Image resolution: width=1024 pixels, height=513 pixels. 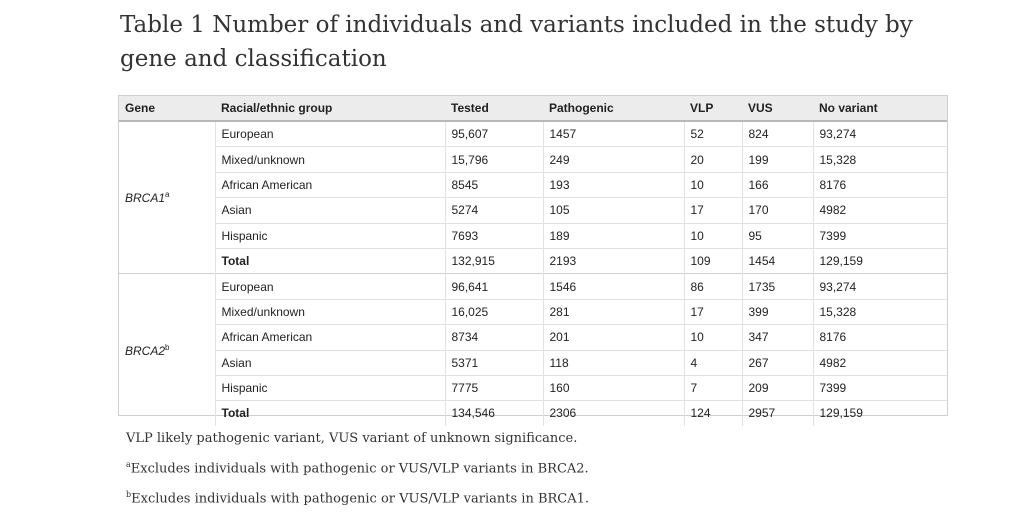 What do you see at coordinates (613, 413) in the screenshot?
I see `cell-pathogenic: 2306` at bounding box center [613, 413].